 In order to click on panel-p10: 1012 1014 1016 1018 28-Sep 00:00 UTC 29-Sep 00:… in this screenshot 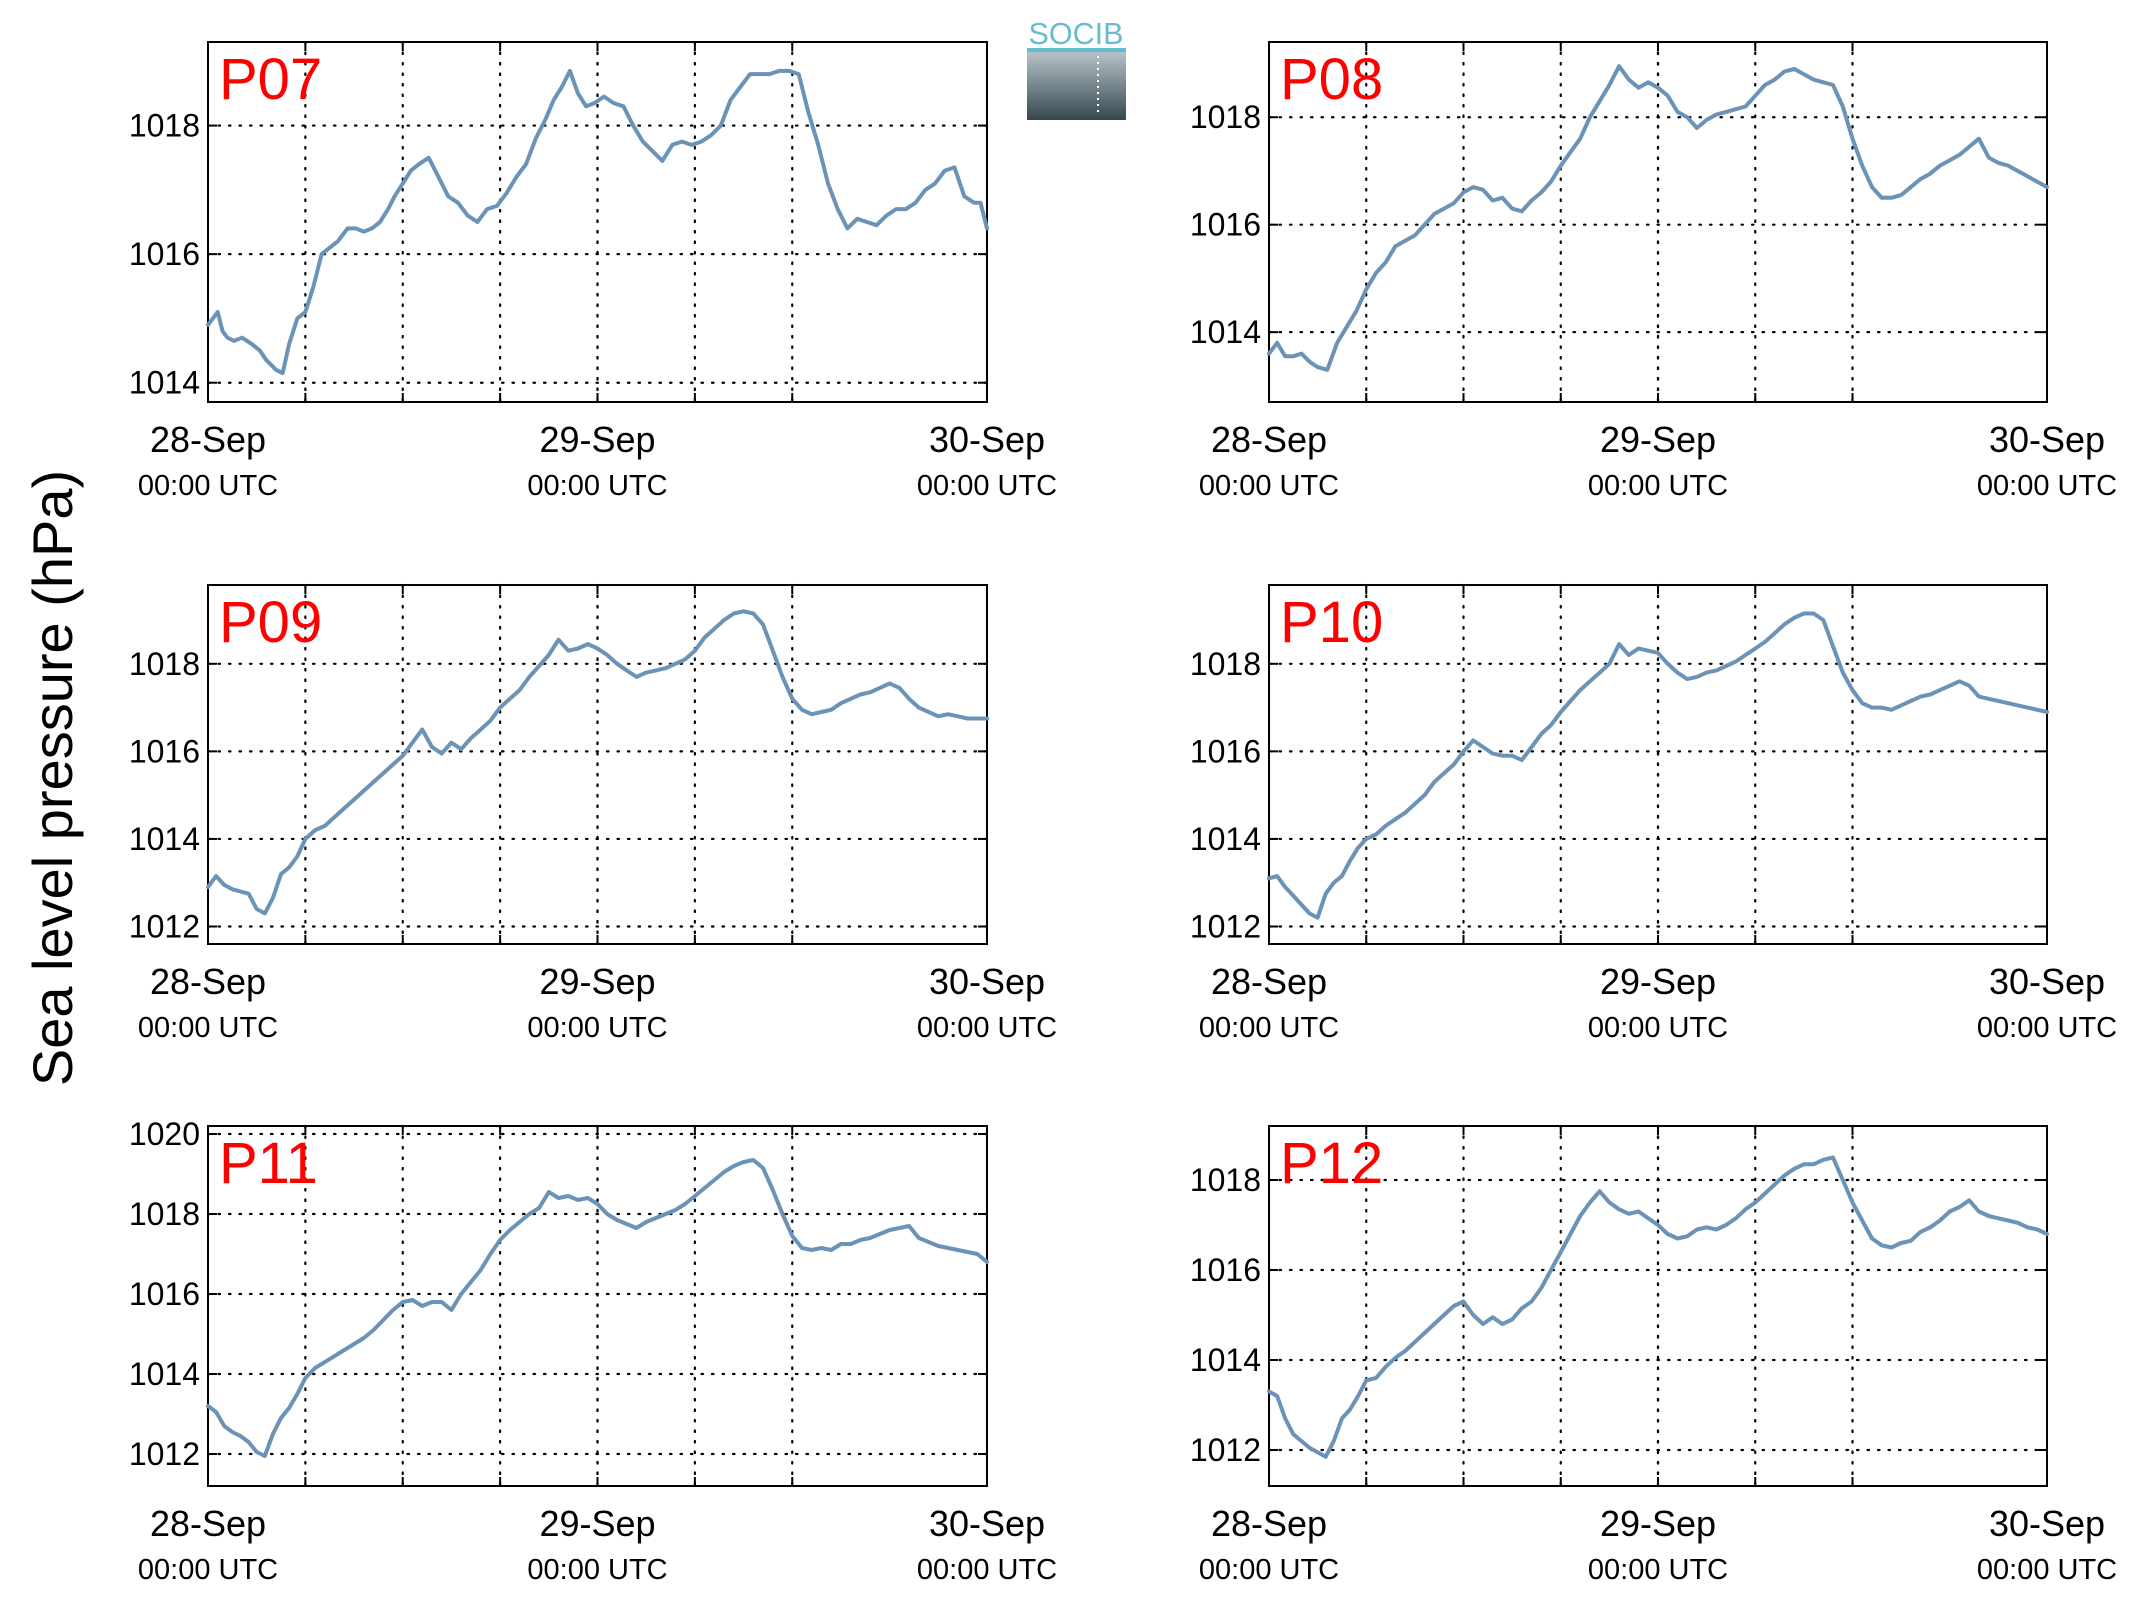, I will do `click(1653, 813)`.